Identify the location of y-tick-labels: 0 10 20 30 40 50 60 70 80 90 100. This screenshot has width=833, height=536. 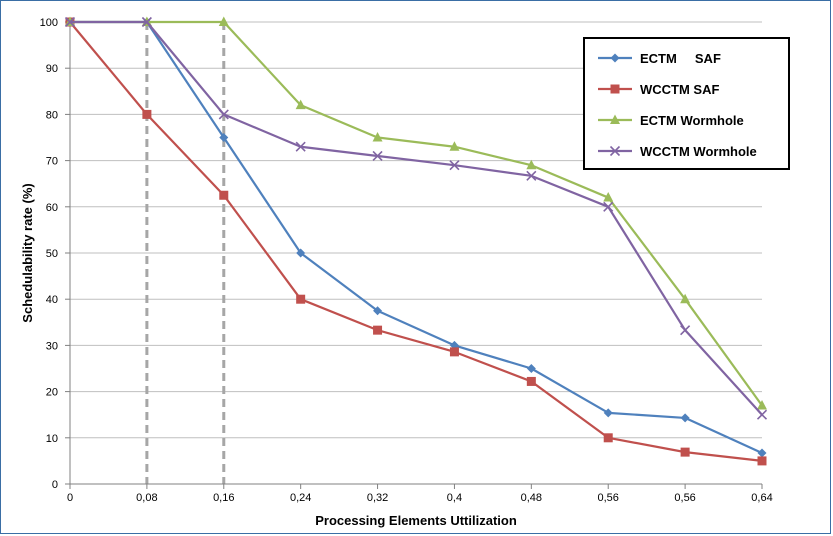
(55, 254).